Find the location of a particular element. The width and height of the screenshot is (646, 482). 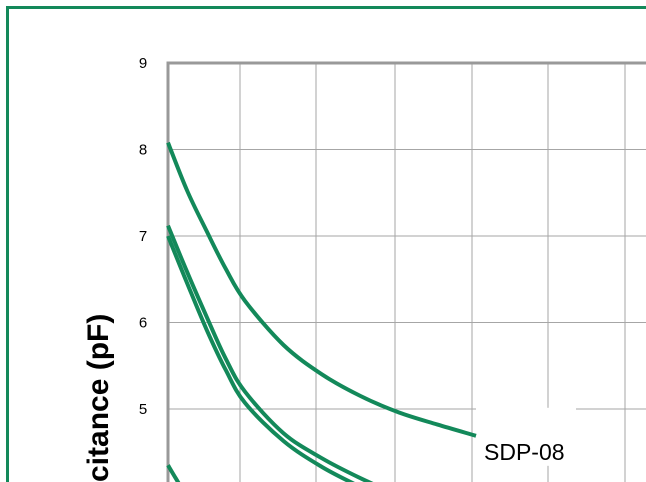

tick-labels: 9 8 7 6 5 is located at coordinates (143, 236).